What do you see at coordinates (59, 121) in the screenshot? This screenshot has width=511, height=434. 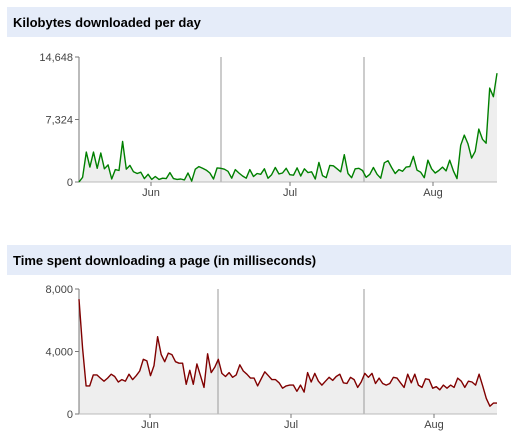 I see `y-tick-label: 7,324` at bounding box center [59, 121].